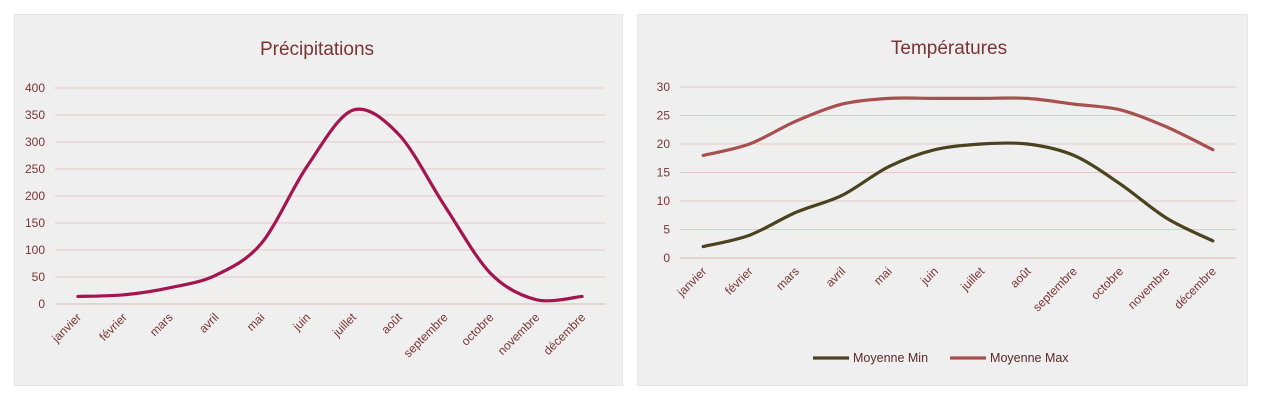 This screenshot has height=400, width=1263. What do you see at coordinates (39, 277) in the screenshot?
I see `y-tick-label: 50` at bounding box center [39, 277].